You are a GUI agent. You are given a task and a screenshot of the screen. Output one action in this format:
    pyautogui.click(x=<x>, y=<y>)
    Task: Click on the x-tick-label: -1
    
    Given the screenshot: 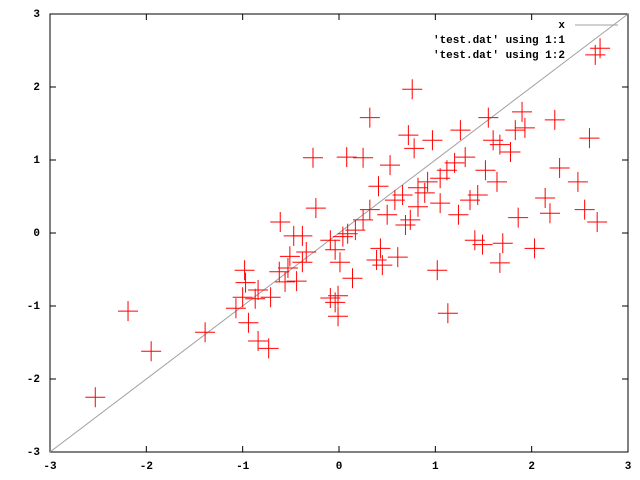 What is the action you would take?
    pyautogui.click(x=243, y=467)
    